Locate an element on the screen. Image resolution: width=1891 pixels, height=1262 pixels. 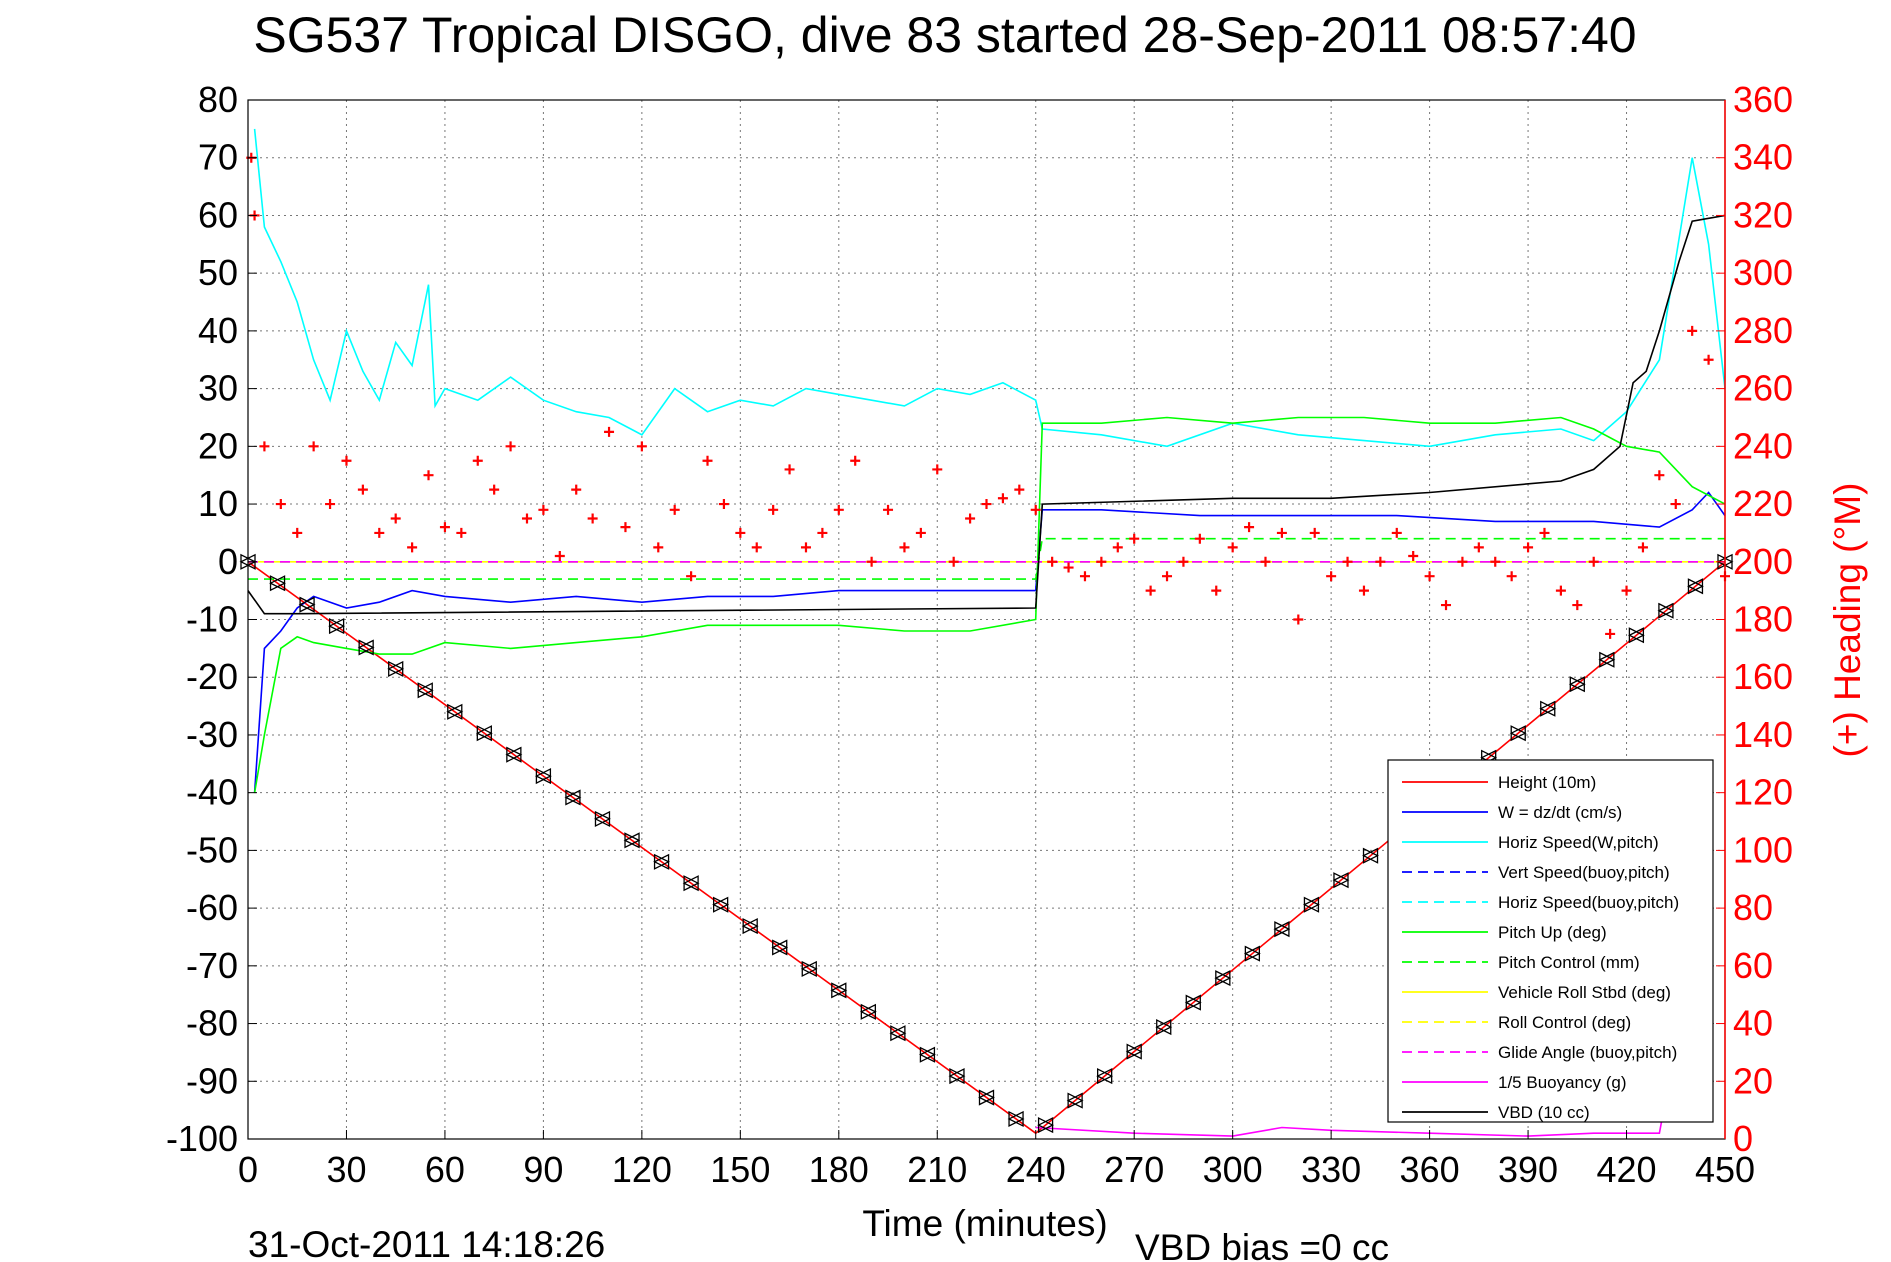
y-tick-label: -90 is located at coordinates (212, 1080).